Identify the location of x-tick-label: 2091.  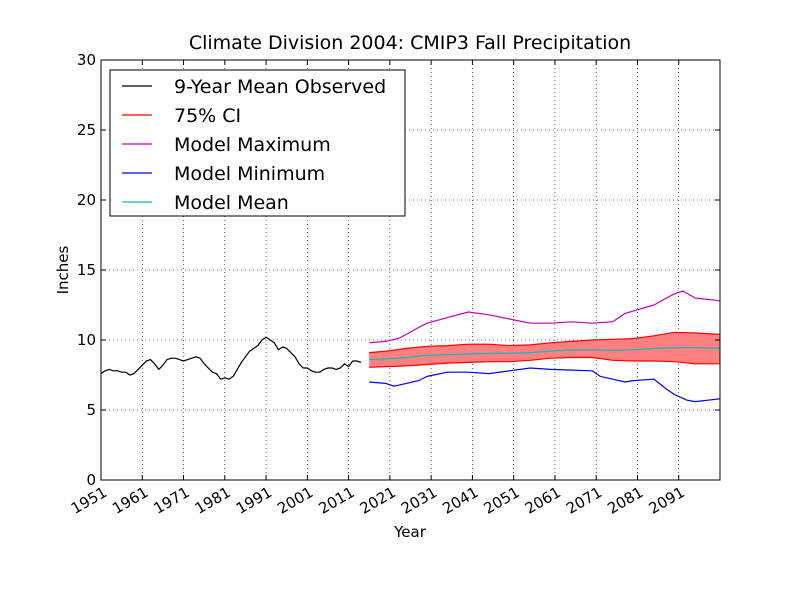
(667, 500).